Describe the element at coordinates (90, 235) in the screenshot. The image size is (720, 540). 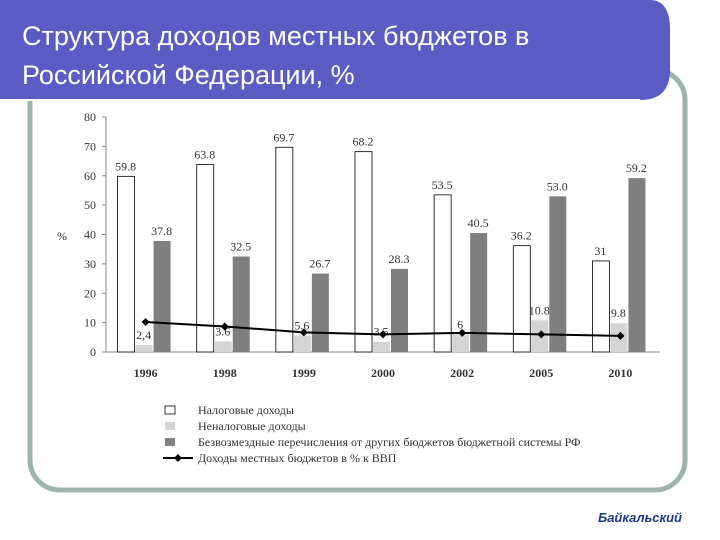
I see `y-tick-label: 40` at that location.